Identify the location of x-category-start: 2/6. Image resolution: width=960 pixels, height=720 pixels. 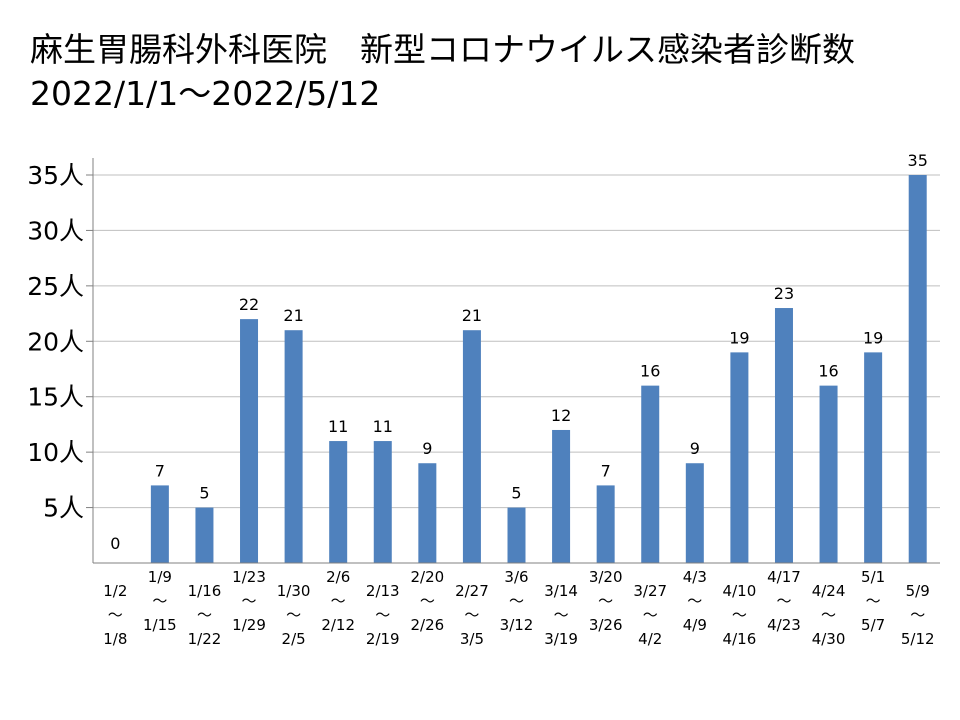
(338, 577).